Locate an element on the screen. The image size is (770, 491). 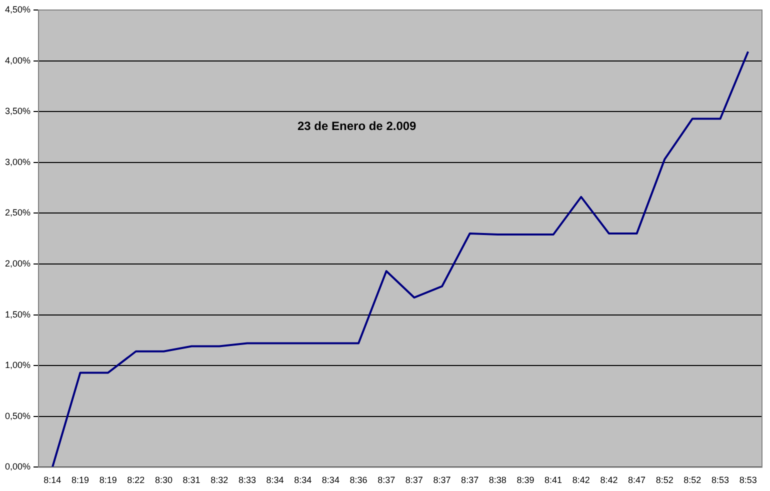
y-tick-label: 0,00% is located at coordinates (17, 467).